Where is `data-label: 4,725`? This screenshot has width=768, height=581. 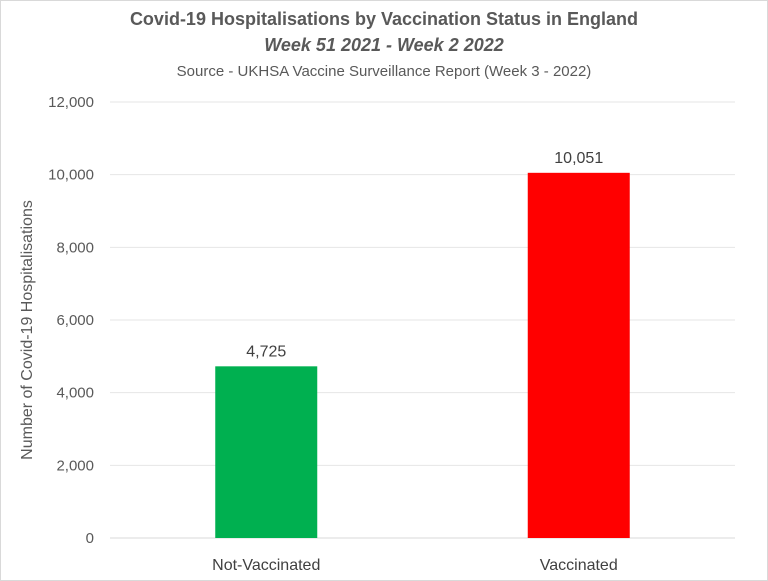
data-label: 4,725 is located at coordinates (266, 351).